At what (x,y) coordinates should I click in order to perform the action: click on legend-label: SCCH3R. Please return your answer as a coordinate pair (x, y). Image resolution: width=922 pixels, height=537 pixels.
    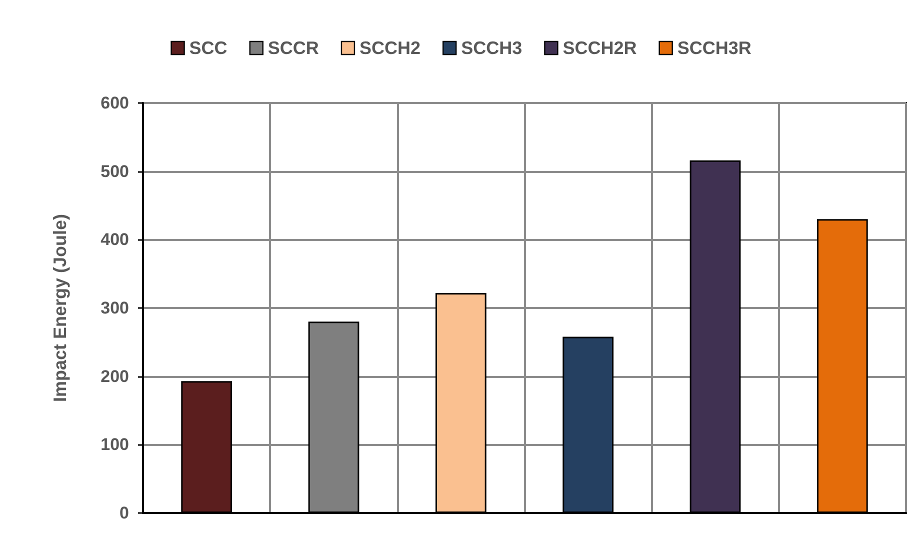
    Looking at the image, I should click on (714, 48).